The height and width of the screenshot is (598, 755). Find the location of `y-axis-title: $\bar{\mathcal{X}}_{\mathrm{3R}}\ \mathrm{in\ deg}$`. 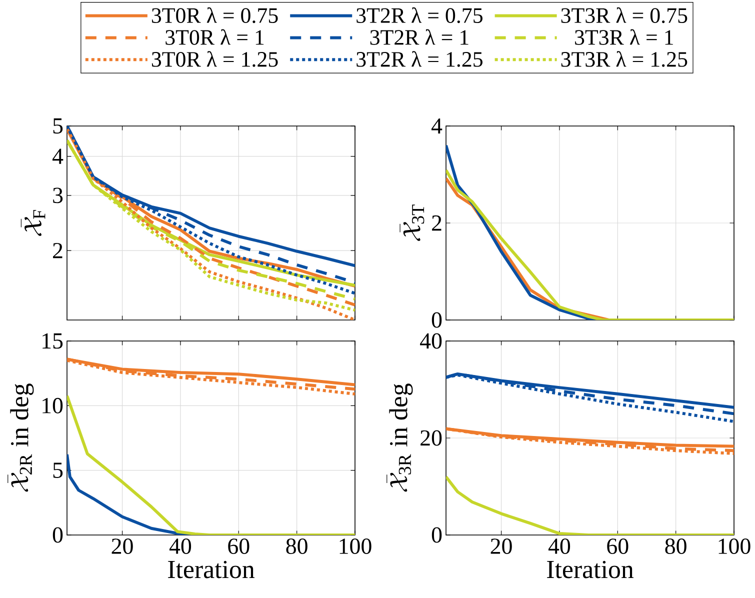

y-axis-title: $\bar{\mathcal{X}}_{\mathrm{3R}}\ \mathrm{in\ deg}$ is located at coordinates (399, 438).